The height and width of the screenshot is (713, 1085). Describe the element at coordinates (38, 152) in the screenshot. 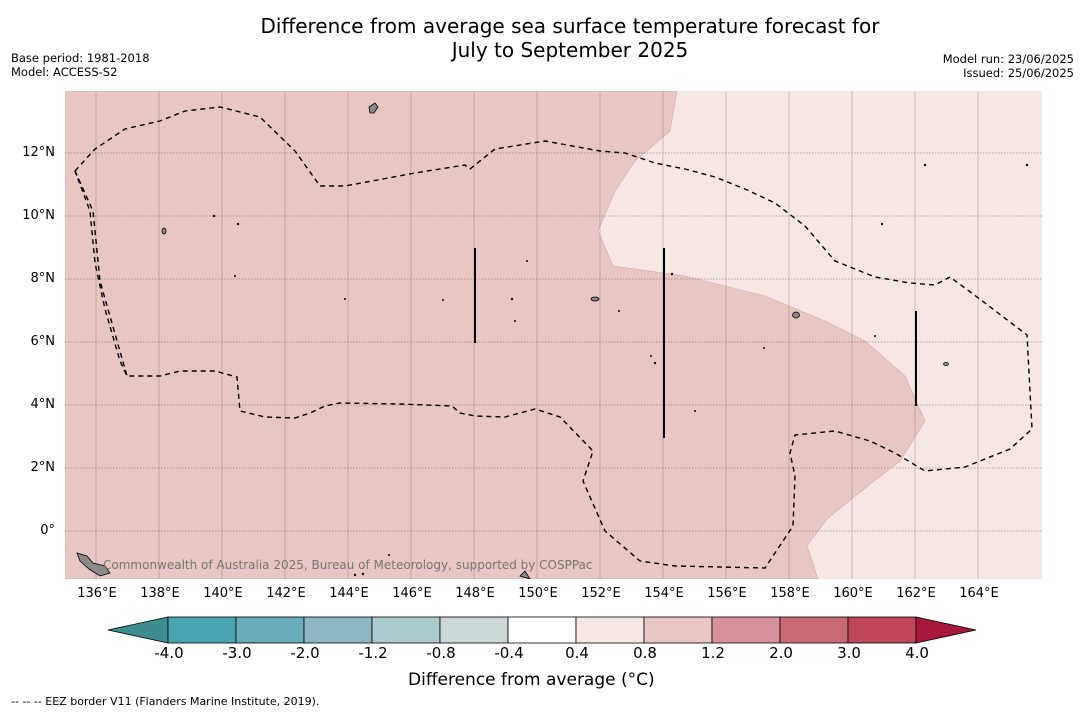

I see `lat-label-12n: 12°N` at that location.